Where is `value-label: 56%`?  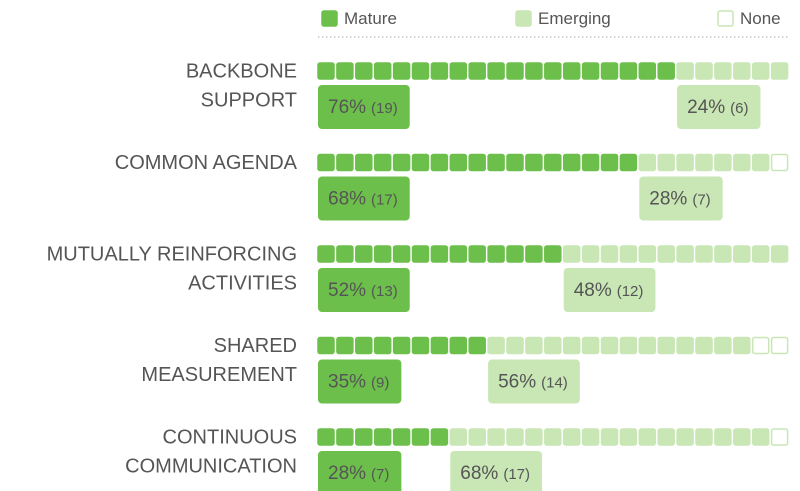 value-label: 56% is located at coordinates (517, 382).